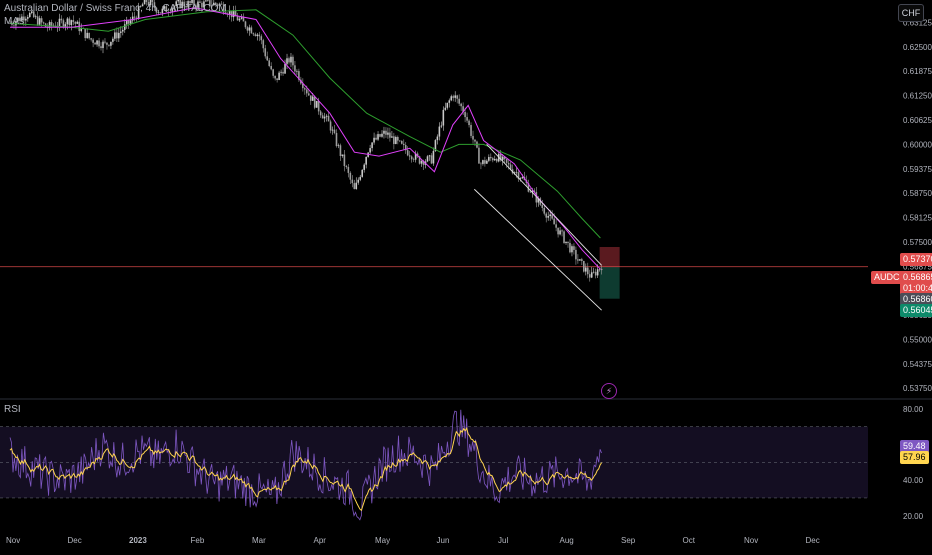 Image resolution: width=932 pixels, height=555 pixels. Describe the element at coordinates (916, 277) in the screenshot. I see `current-price-tag: 0.56865` at that location.